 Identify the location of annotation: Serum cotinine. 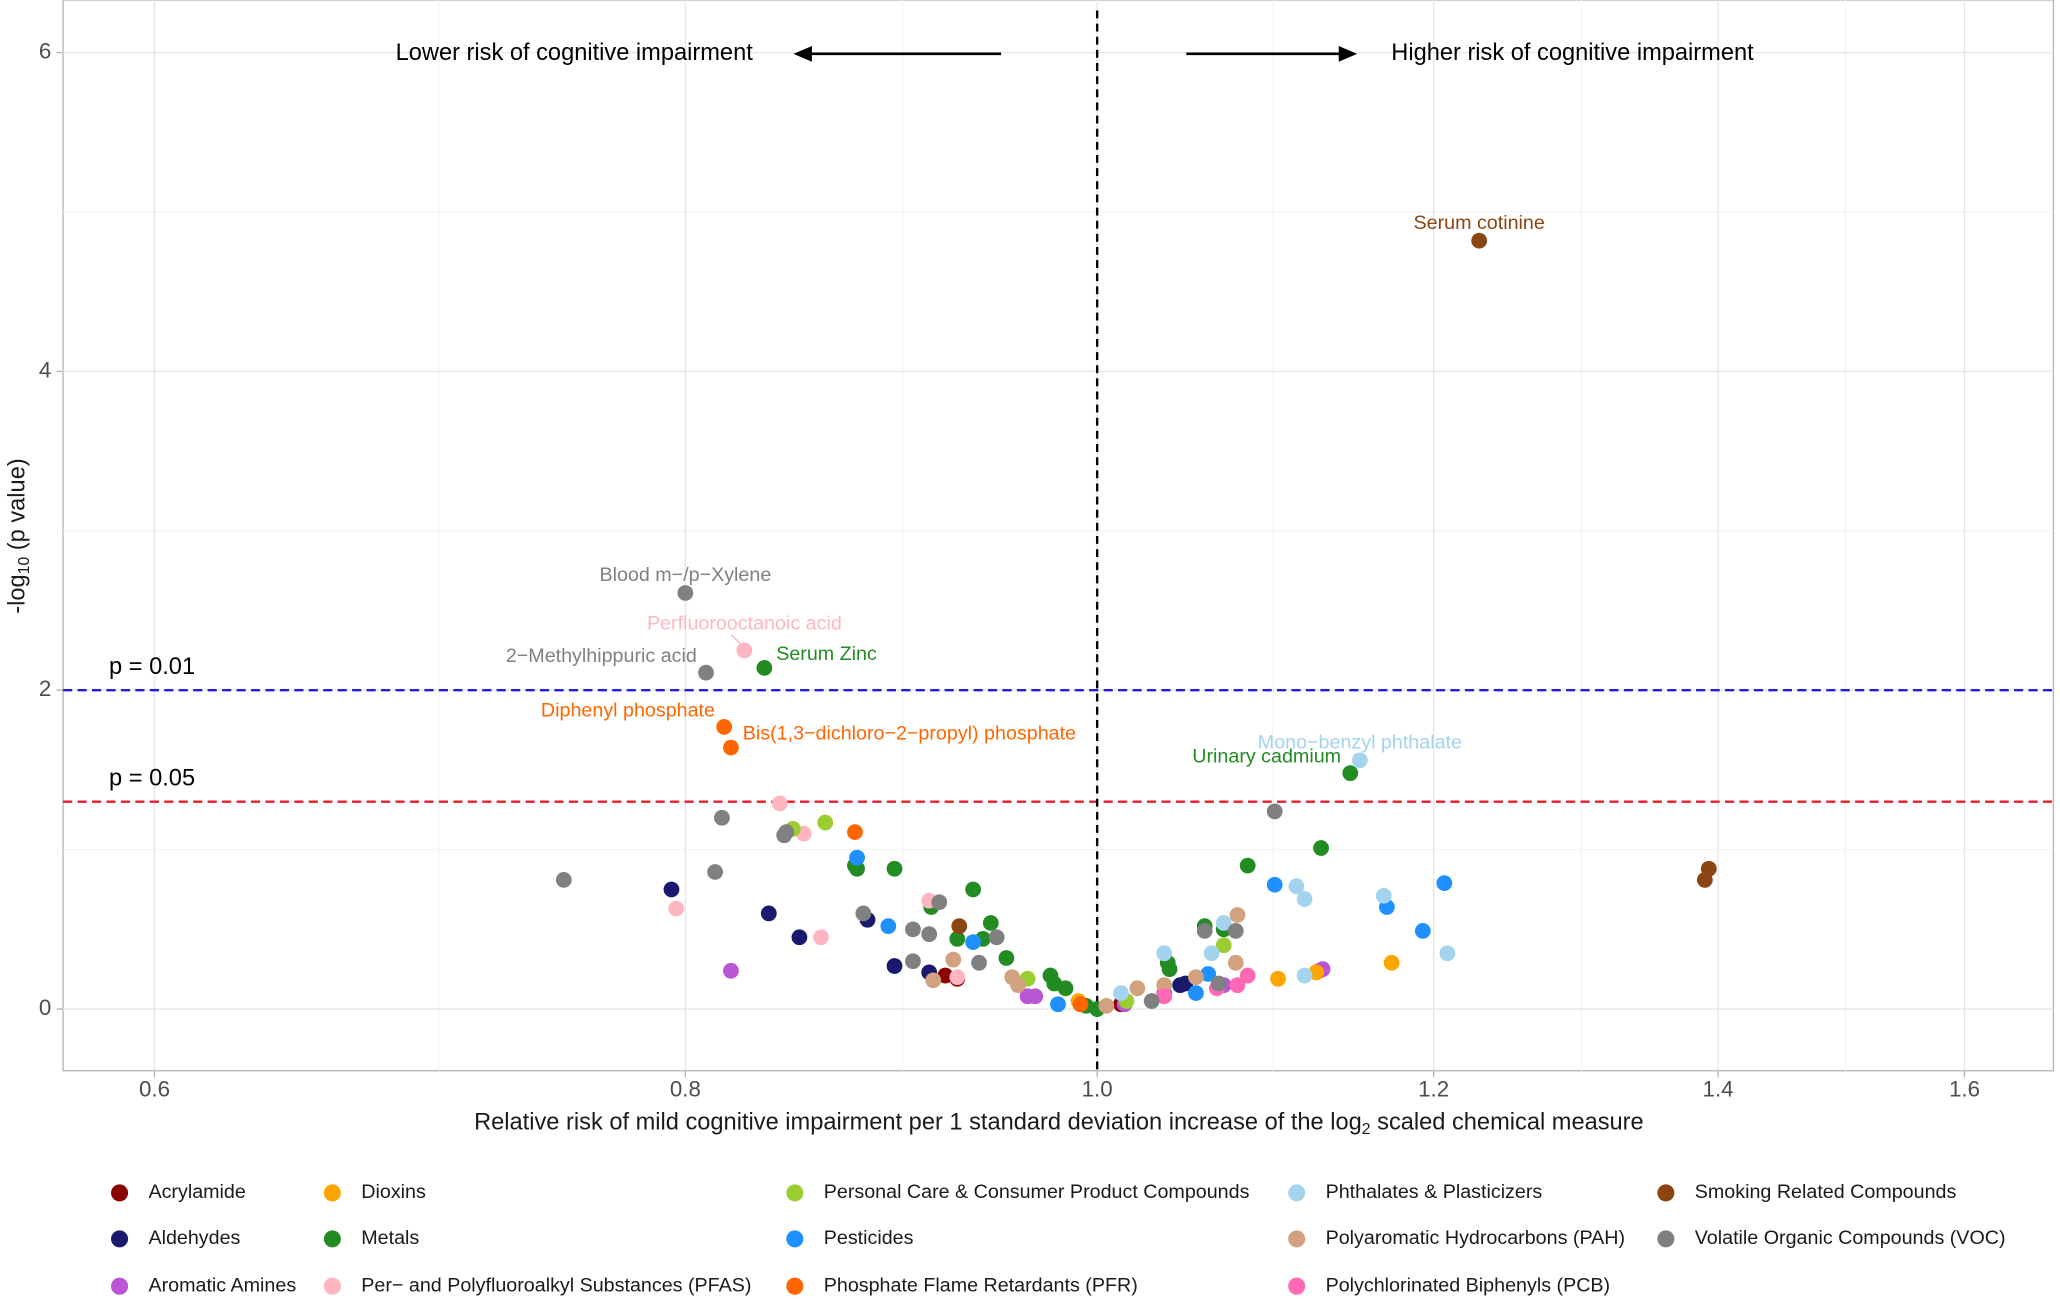
(1479, 223).